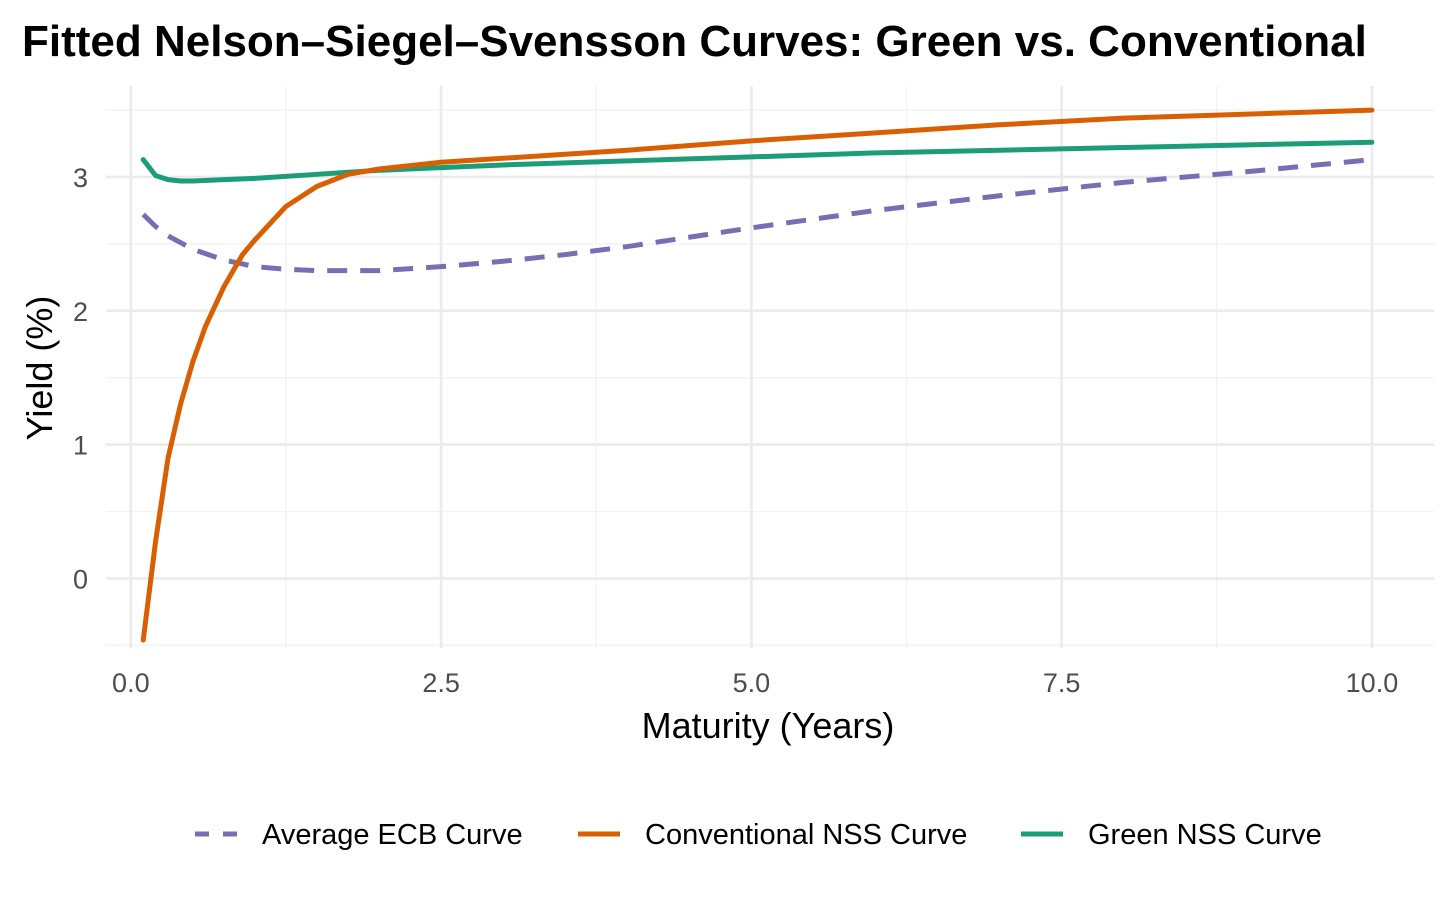  Describe the element at coordinates (1372, 683) in the screenshot. I see `x-tick-label: 10.0` at that location.